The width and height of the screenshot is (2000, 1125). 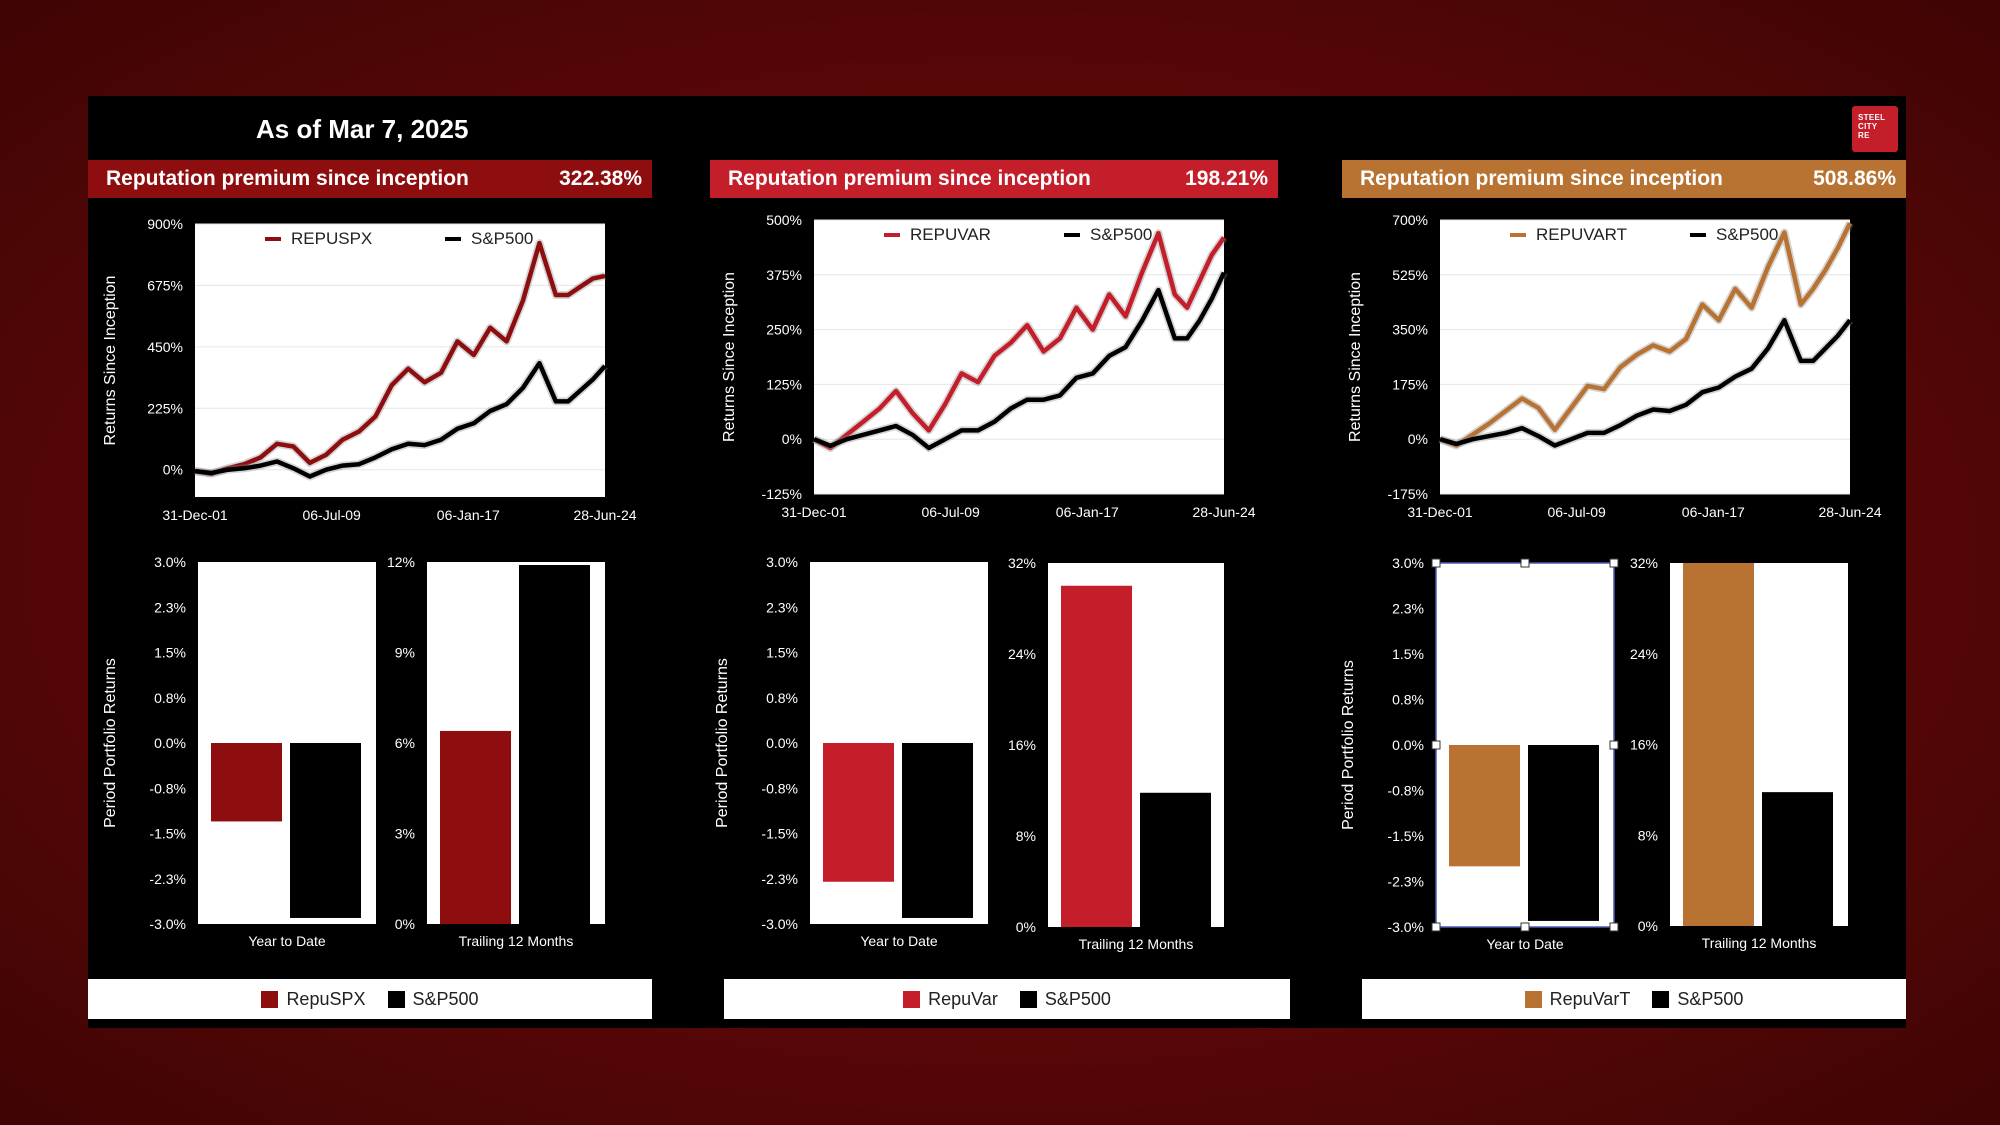 I want to click on legend-item-portfolio: RepuVarT, so click(x=1577, y=999).